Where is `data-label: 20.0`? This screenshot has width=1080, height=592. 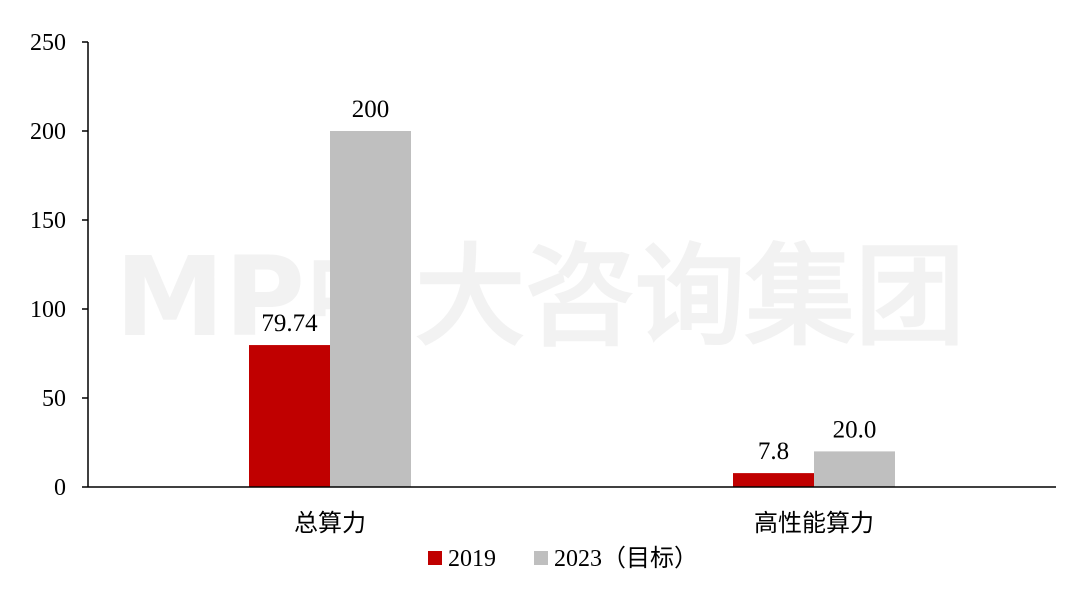 data-label: 20.0 is located at coordinates (855, 429).